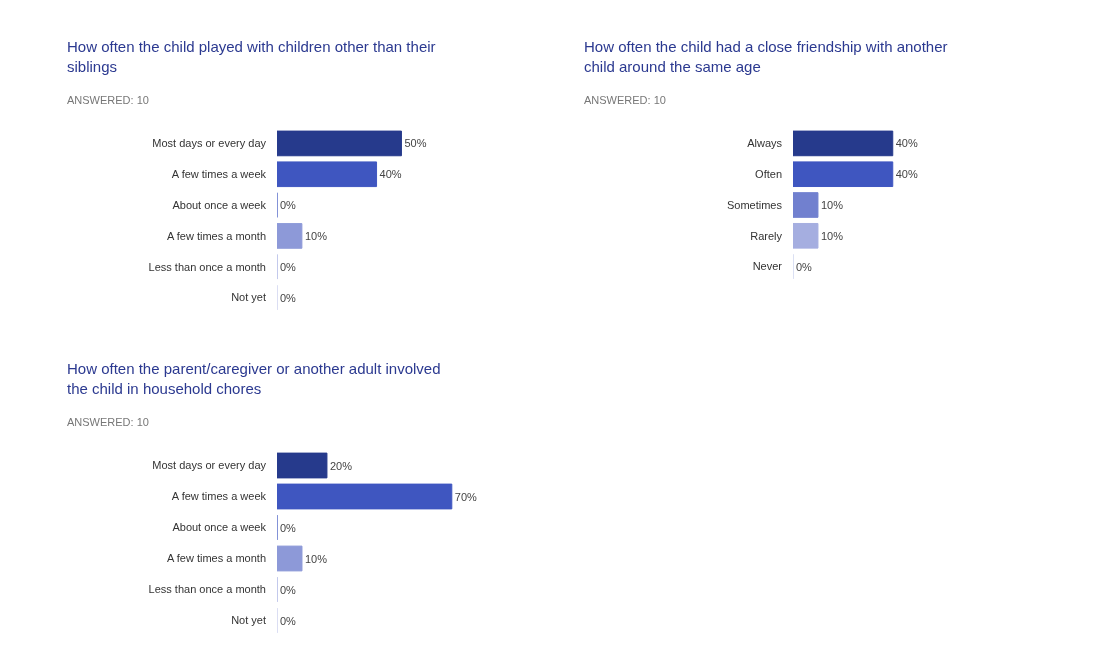  I want to click on y-tick-label: Never, so click(767, 266).